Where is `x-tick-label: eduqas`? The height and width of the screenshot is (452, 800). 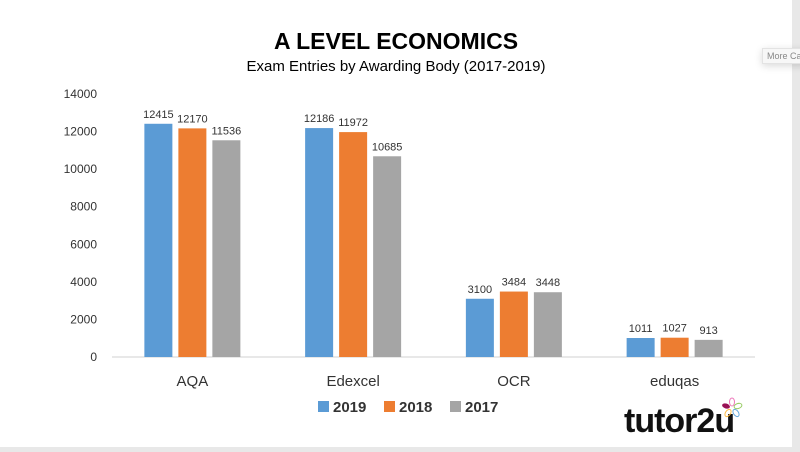 x-tick-label: eduqas is located at coordinates (674, 381).